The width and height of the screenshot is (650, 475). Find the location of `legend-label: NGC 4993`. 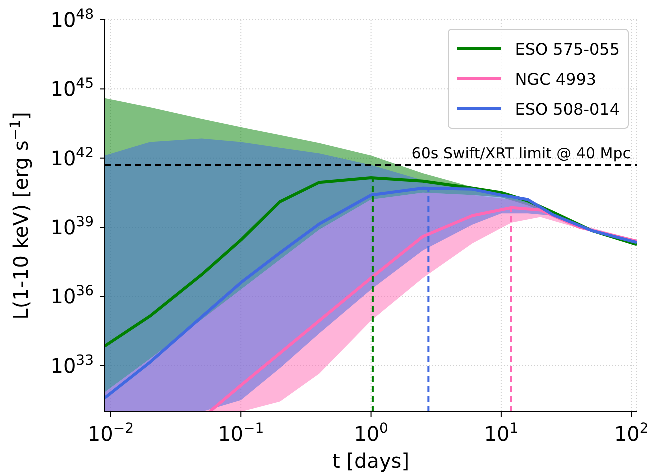

legend-label: NGC 4993 is located at coordinates (556, 79).